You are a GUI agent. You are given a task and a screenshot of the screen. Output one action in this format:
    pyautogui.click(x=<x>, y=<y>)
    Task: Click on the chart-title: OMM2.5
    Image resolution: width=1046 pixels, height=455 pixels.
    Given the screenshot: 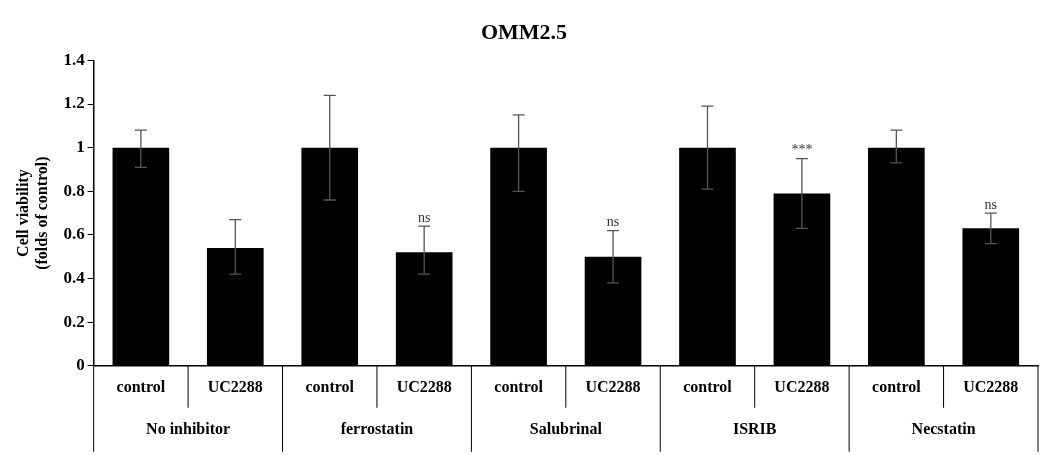 What is the action you would take?
    pyautogui.click(x=524, y=31)
    